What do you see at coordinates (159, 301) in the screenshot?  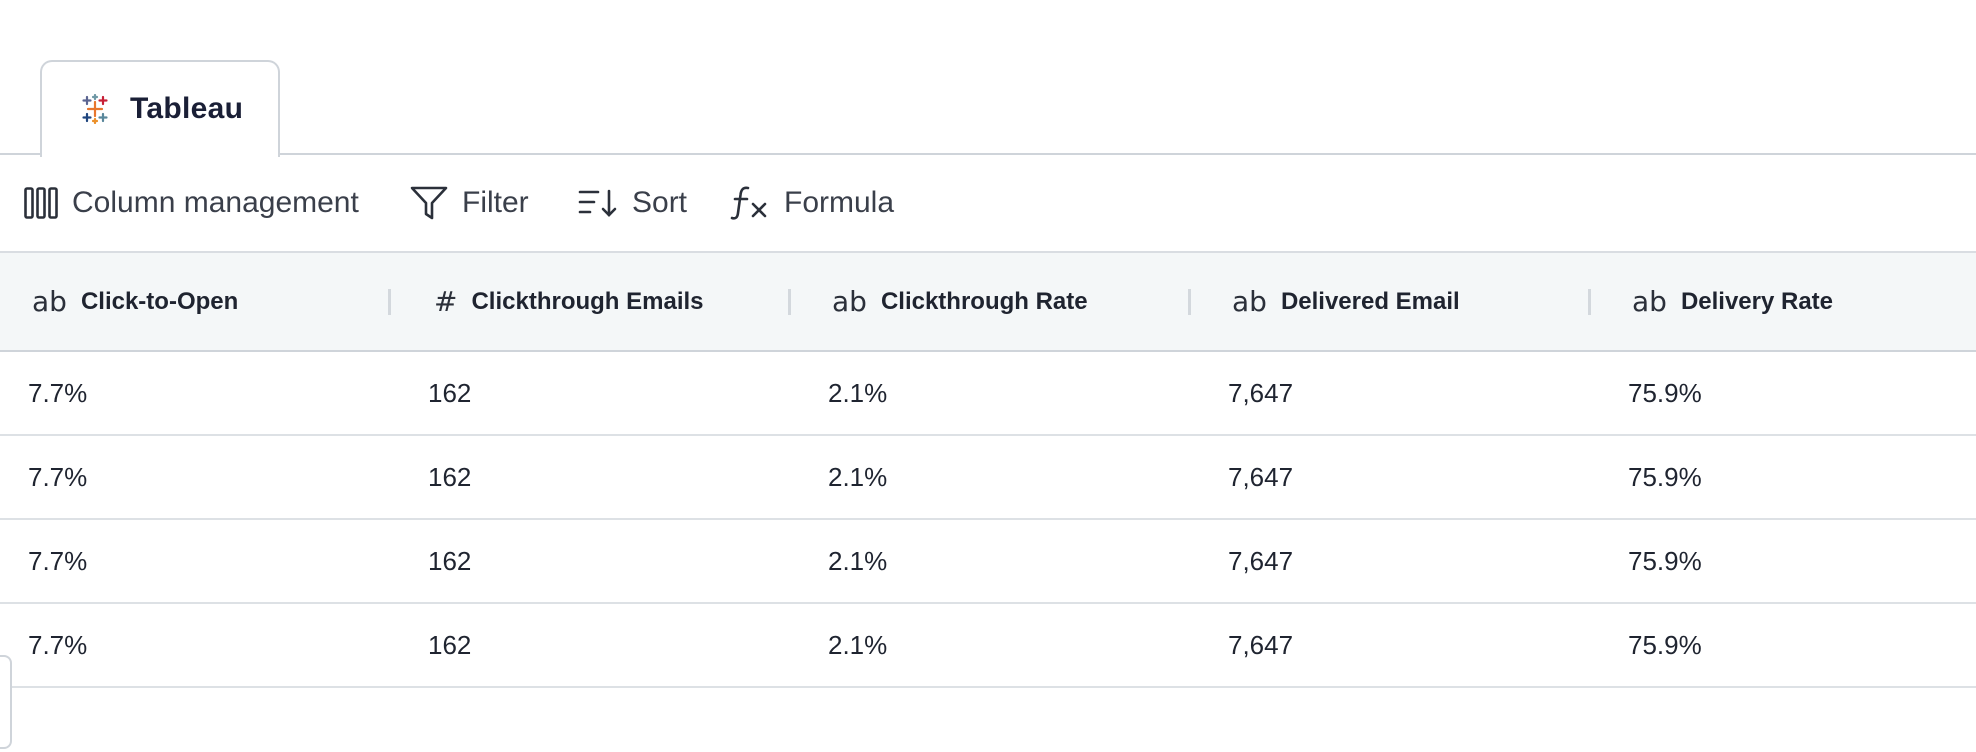 I see `column-header-label: Click-to-Open` at bounding box center [159, 301].